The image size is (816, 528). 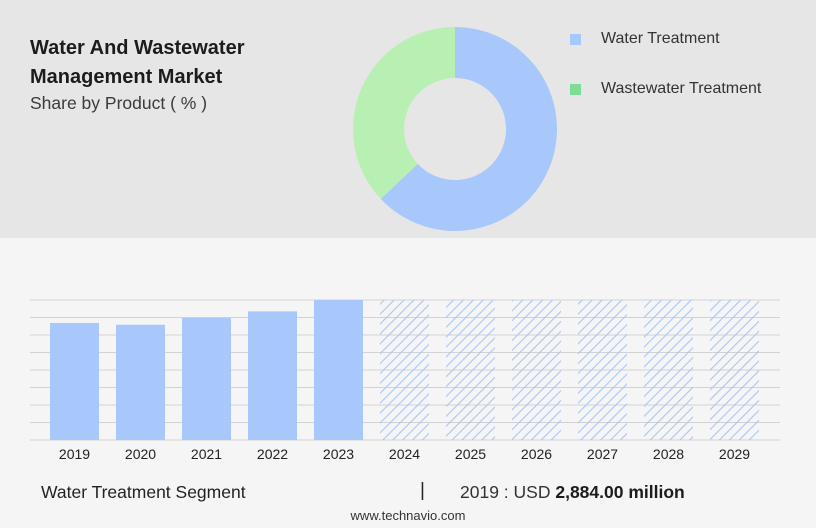 I want to click on chart-title: Water And Wastewater Management Market, so click(x=137, y=62).